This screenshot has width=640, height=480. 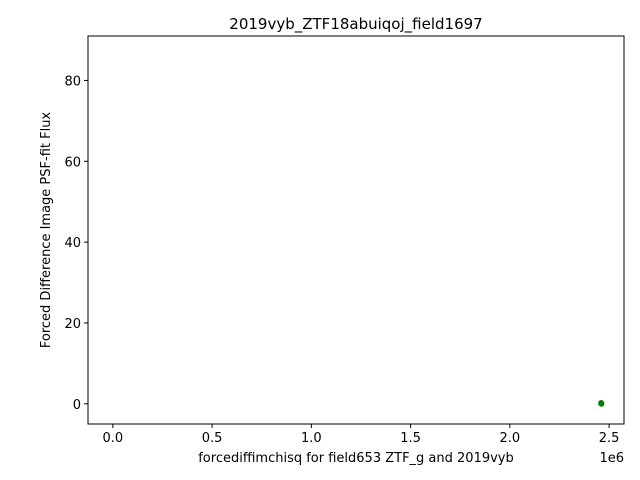 I want to click on y-tick-label: 60, so click(x=72, y=162).